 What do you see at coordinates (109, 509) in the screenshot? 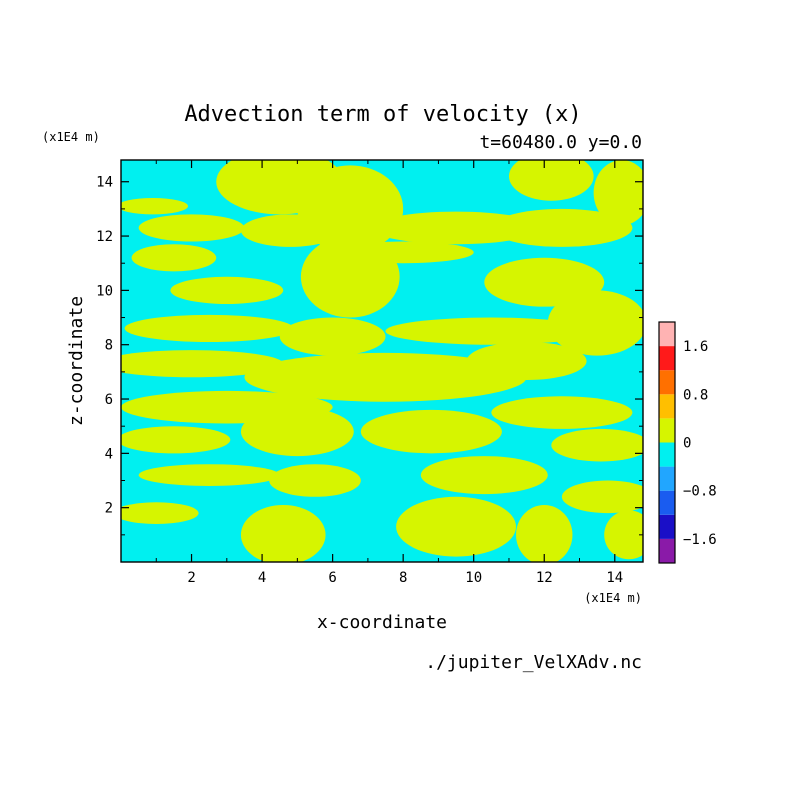
I see `y-tick-label: 2` at bounding box center [109, 509].